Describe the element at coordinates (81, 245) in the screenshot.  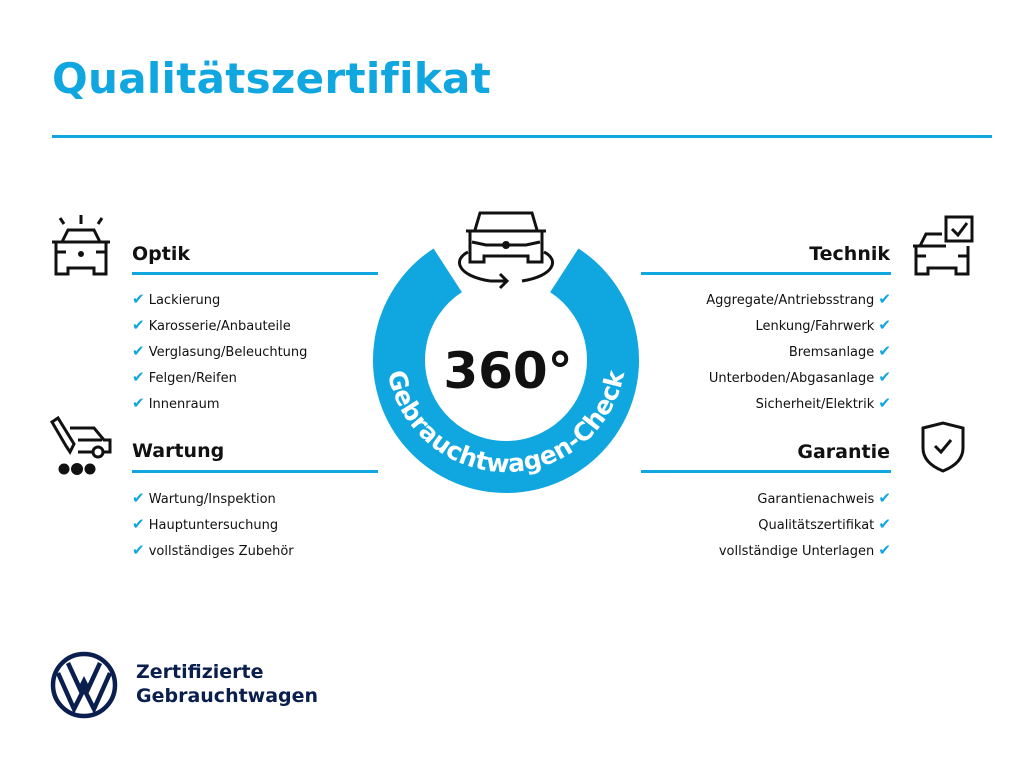
I see `car-lights-icon` at that location.